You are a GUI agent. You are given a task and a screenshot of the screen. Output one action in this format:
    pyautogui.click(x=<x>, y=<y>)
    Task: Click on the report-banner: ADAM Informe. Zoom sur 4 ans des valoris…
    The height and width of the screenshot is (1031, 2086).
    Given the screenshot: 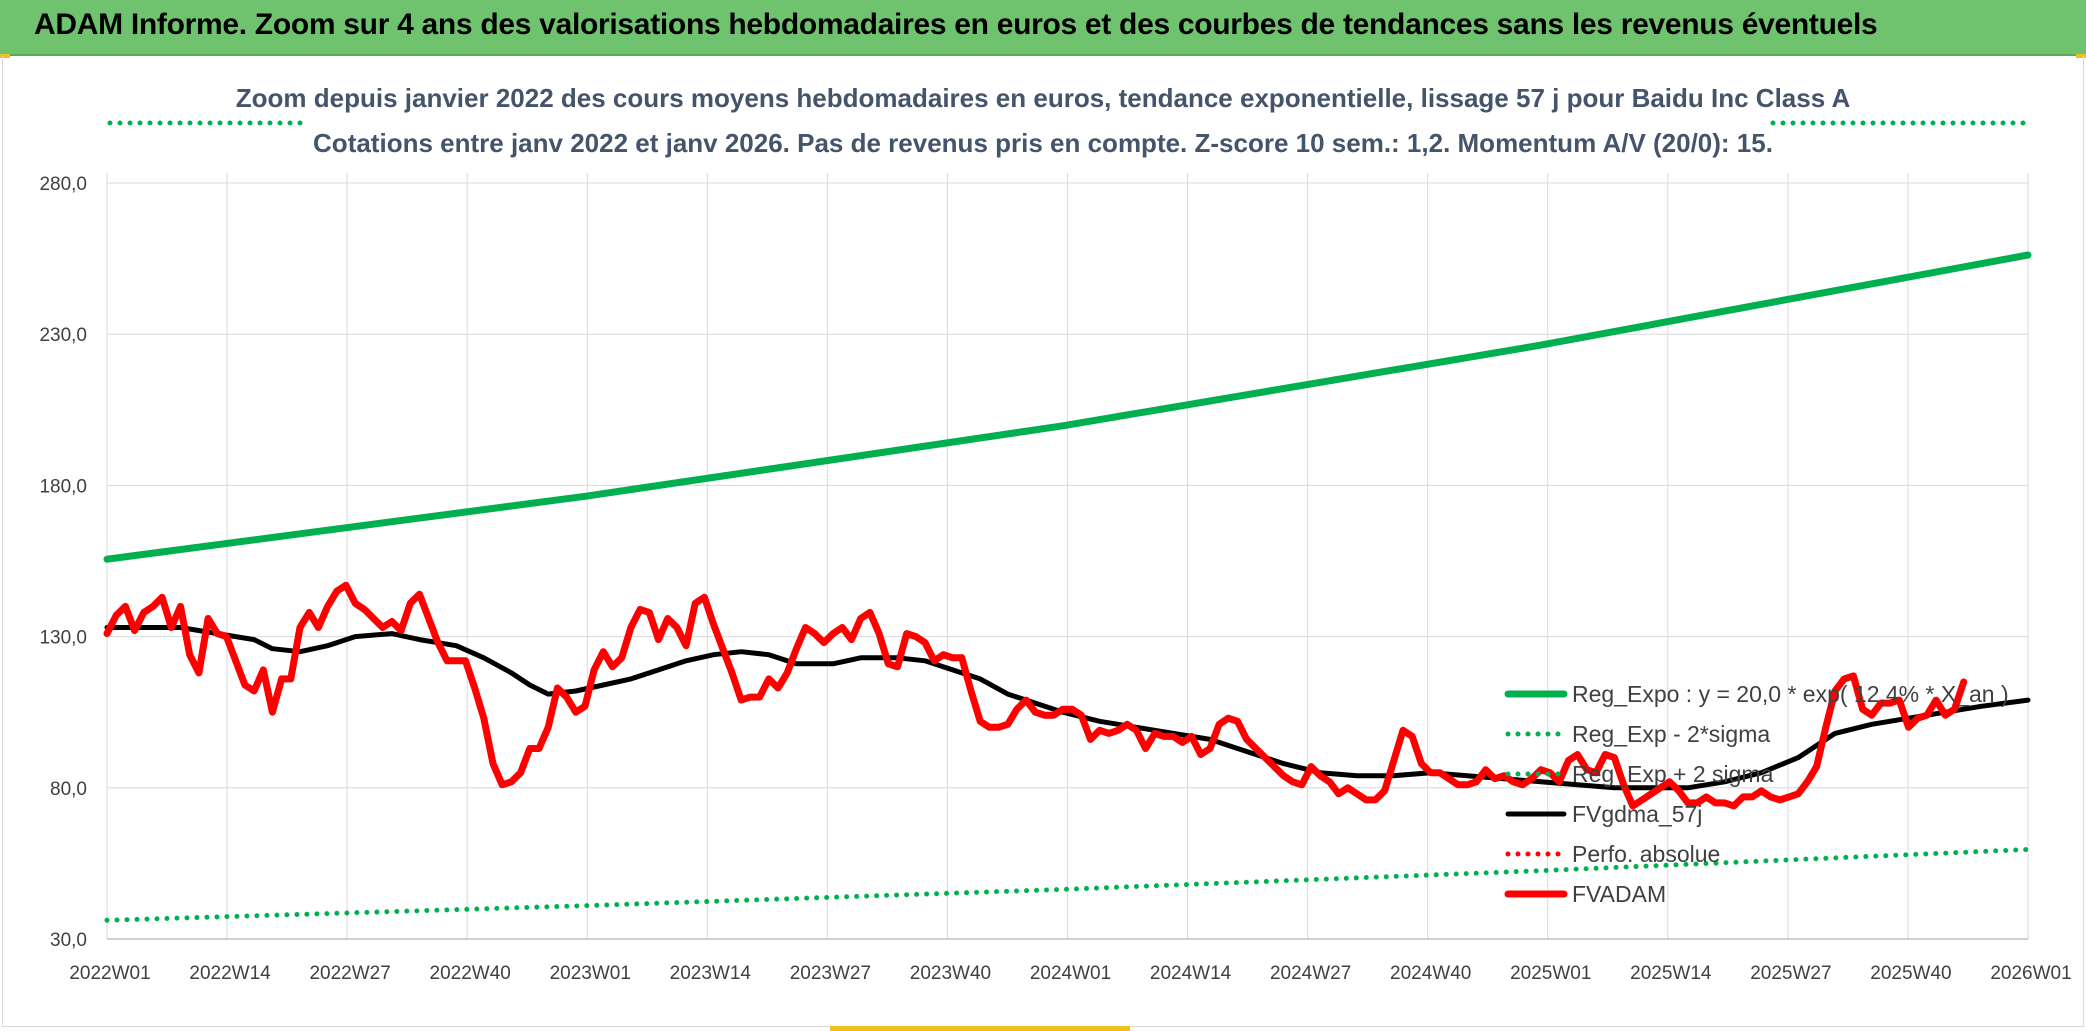 What is the action you would take?
    pyautogui.click(x=1043, y=28)
    